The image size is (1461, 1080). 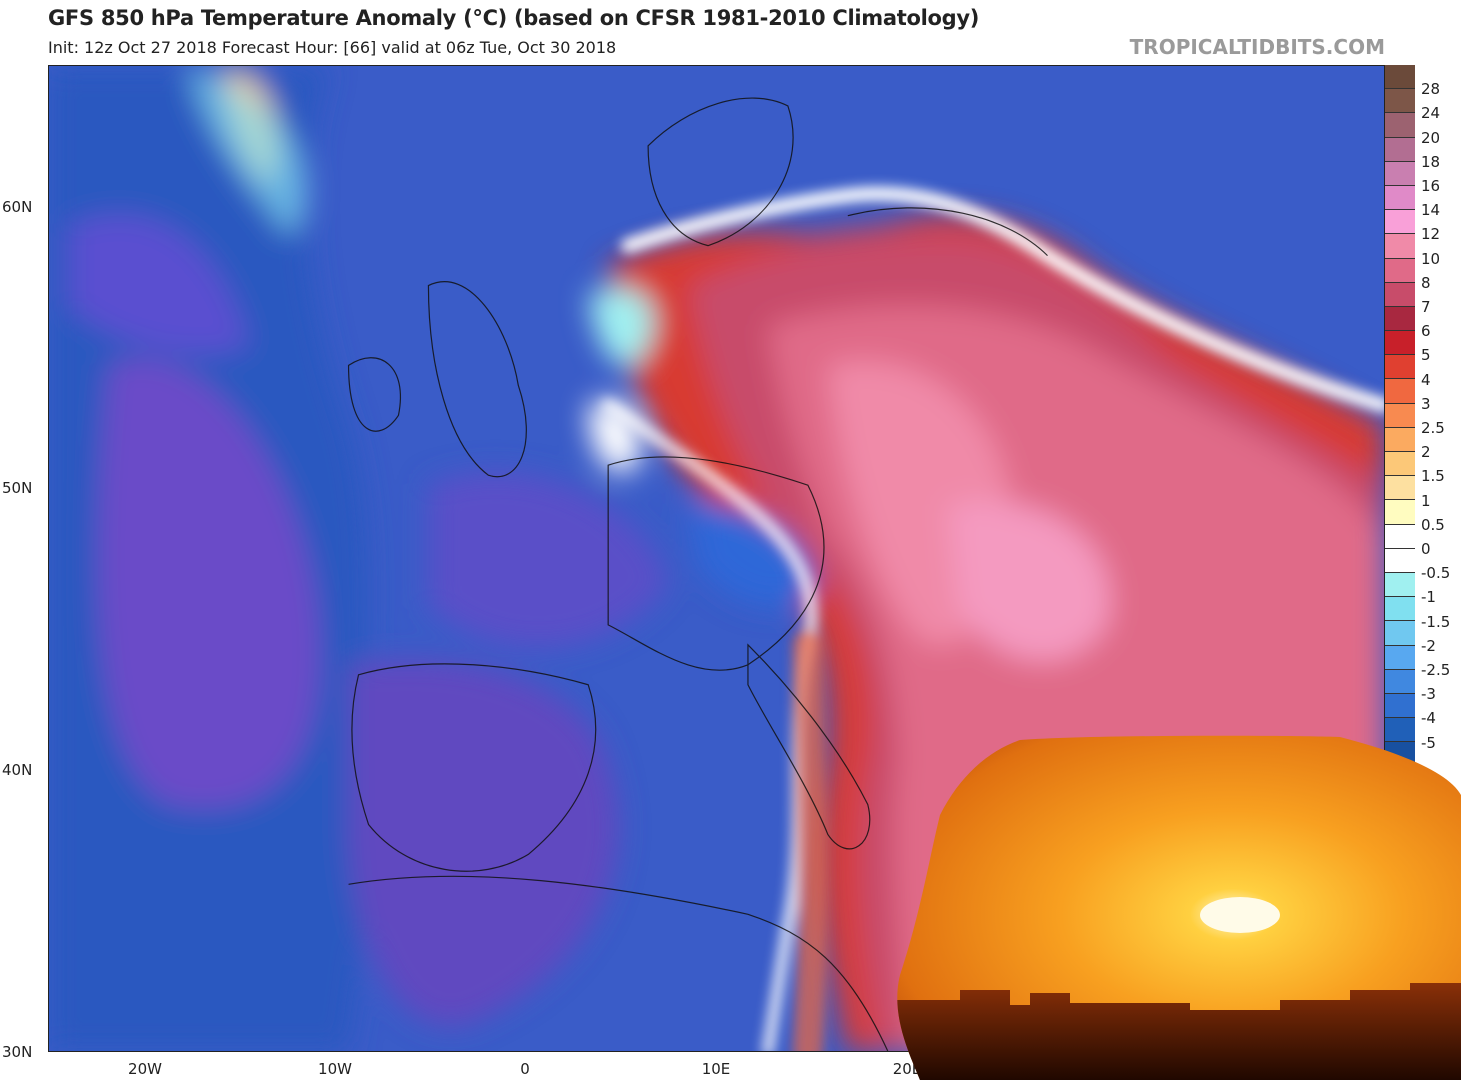 I want to click on colorbar-label: 5, so click(x=1426, y=355).